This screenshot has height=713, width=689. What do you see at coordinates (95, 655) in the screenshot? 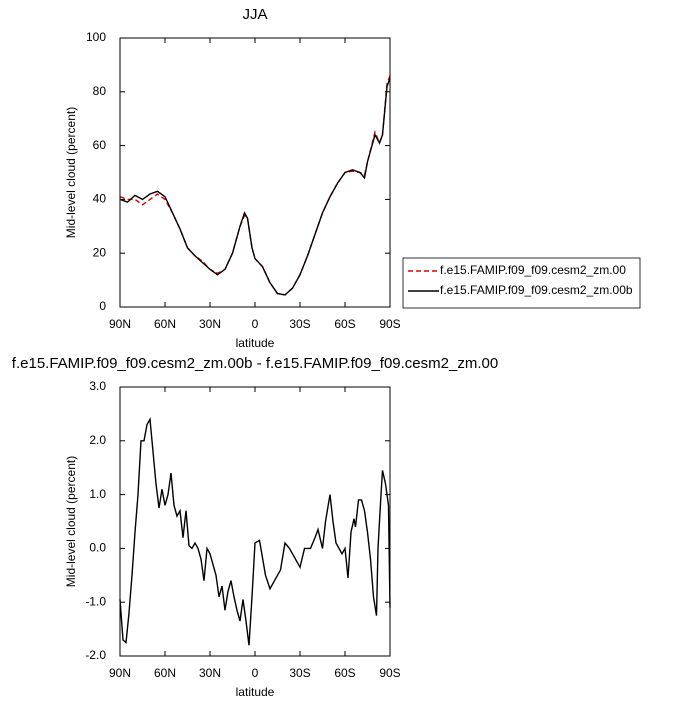
I see `y-tick-label: -2.0` at bounding box center [95, 655].